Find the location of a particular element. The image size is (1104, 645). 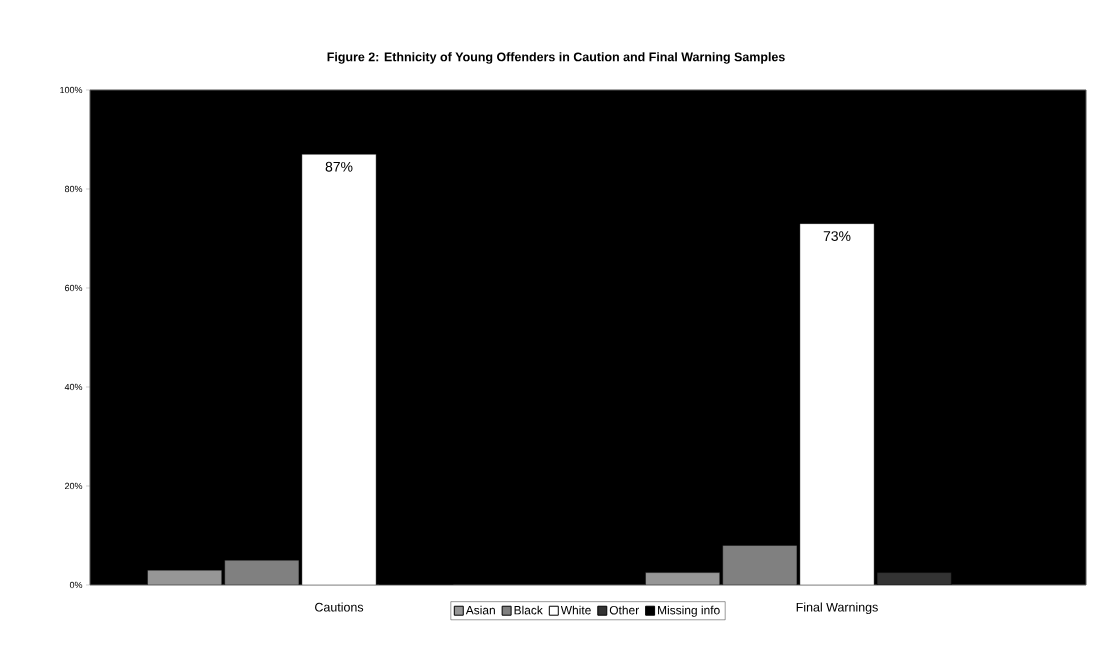

legend-label: Missing info is located at coordinates (689, 611).